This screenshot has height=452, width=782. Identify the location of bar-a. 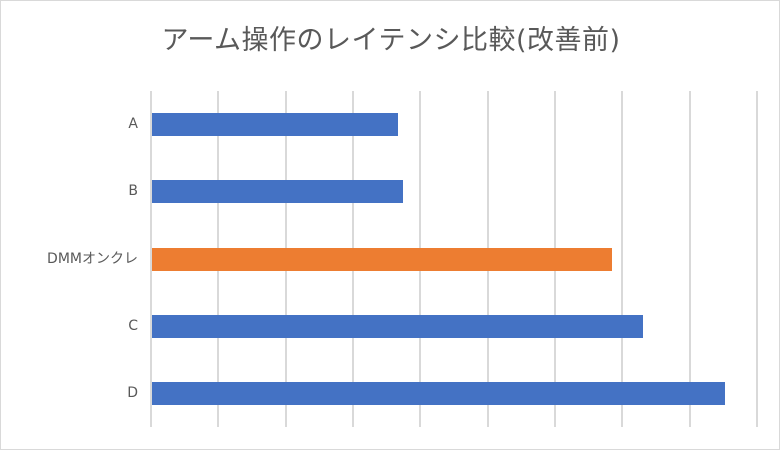
(275, 124).